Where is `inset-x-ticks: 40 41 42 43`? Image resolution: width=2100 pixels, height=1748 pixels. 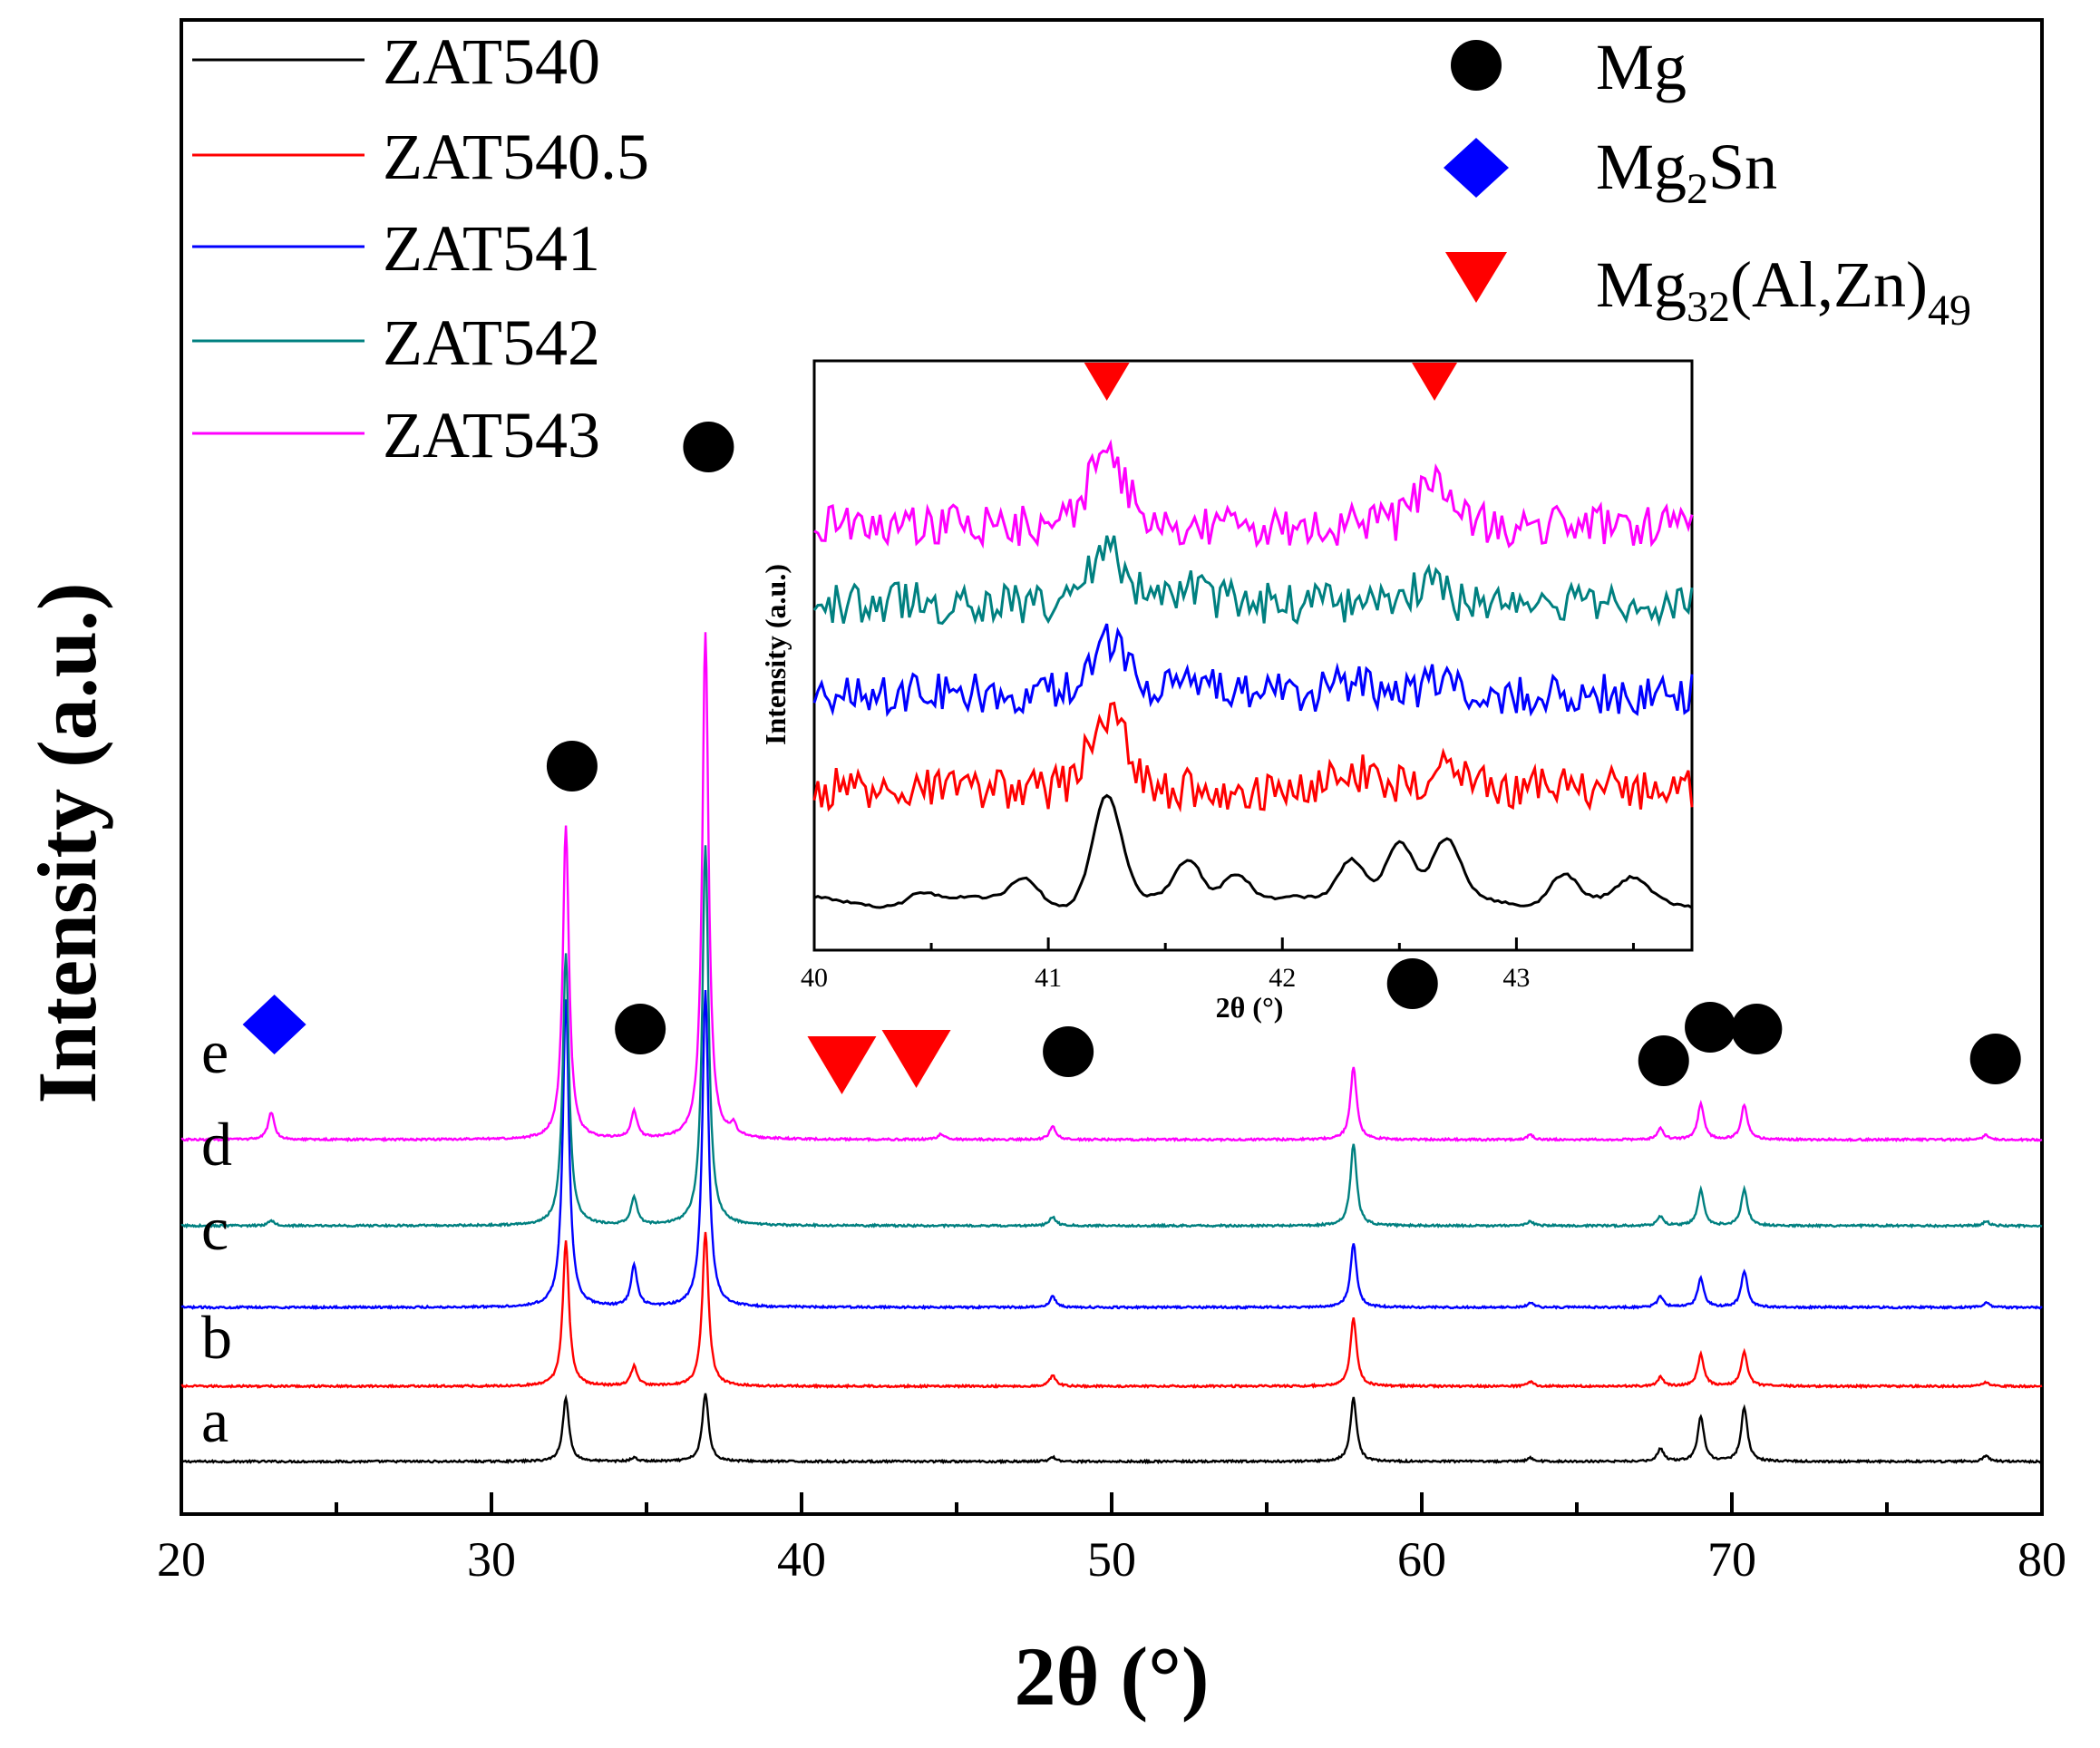 inset-x-ticks: 40 41 42 43 is located at coordinates (1218, 965).